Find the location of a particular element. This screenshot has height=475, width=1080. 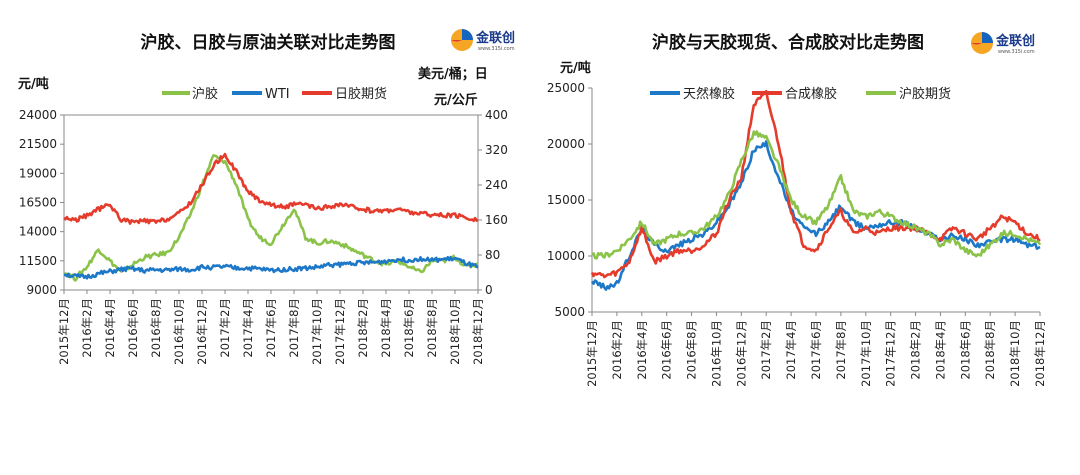

left-y2-label-line1: 美元/桶；日 is located at coordinates (453, 74).